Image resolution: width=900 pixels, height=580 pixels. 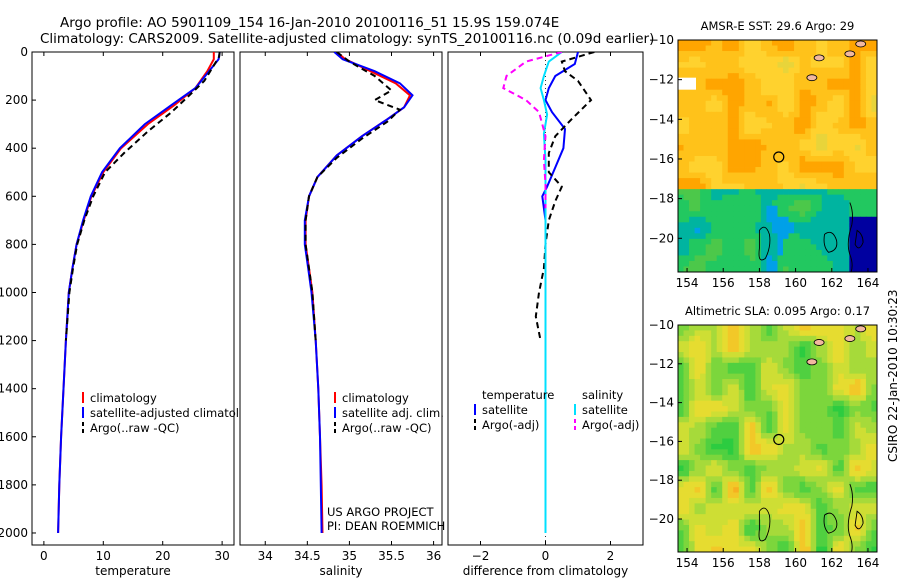 I want to click on land-mask, so click(x=687, y=83).